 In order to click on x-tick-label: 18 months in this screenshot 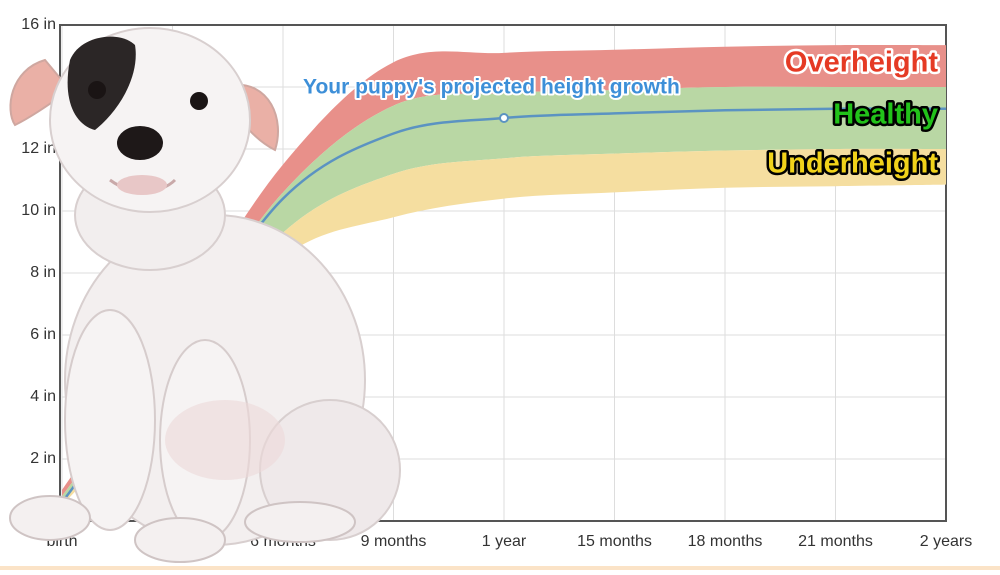, I will do `click(725, 541)`.